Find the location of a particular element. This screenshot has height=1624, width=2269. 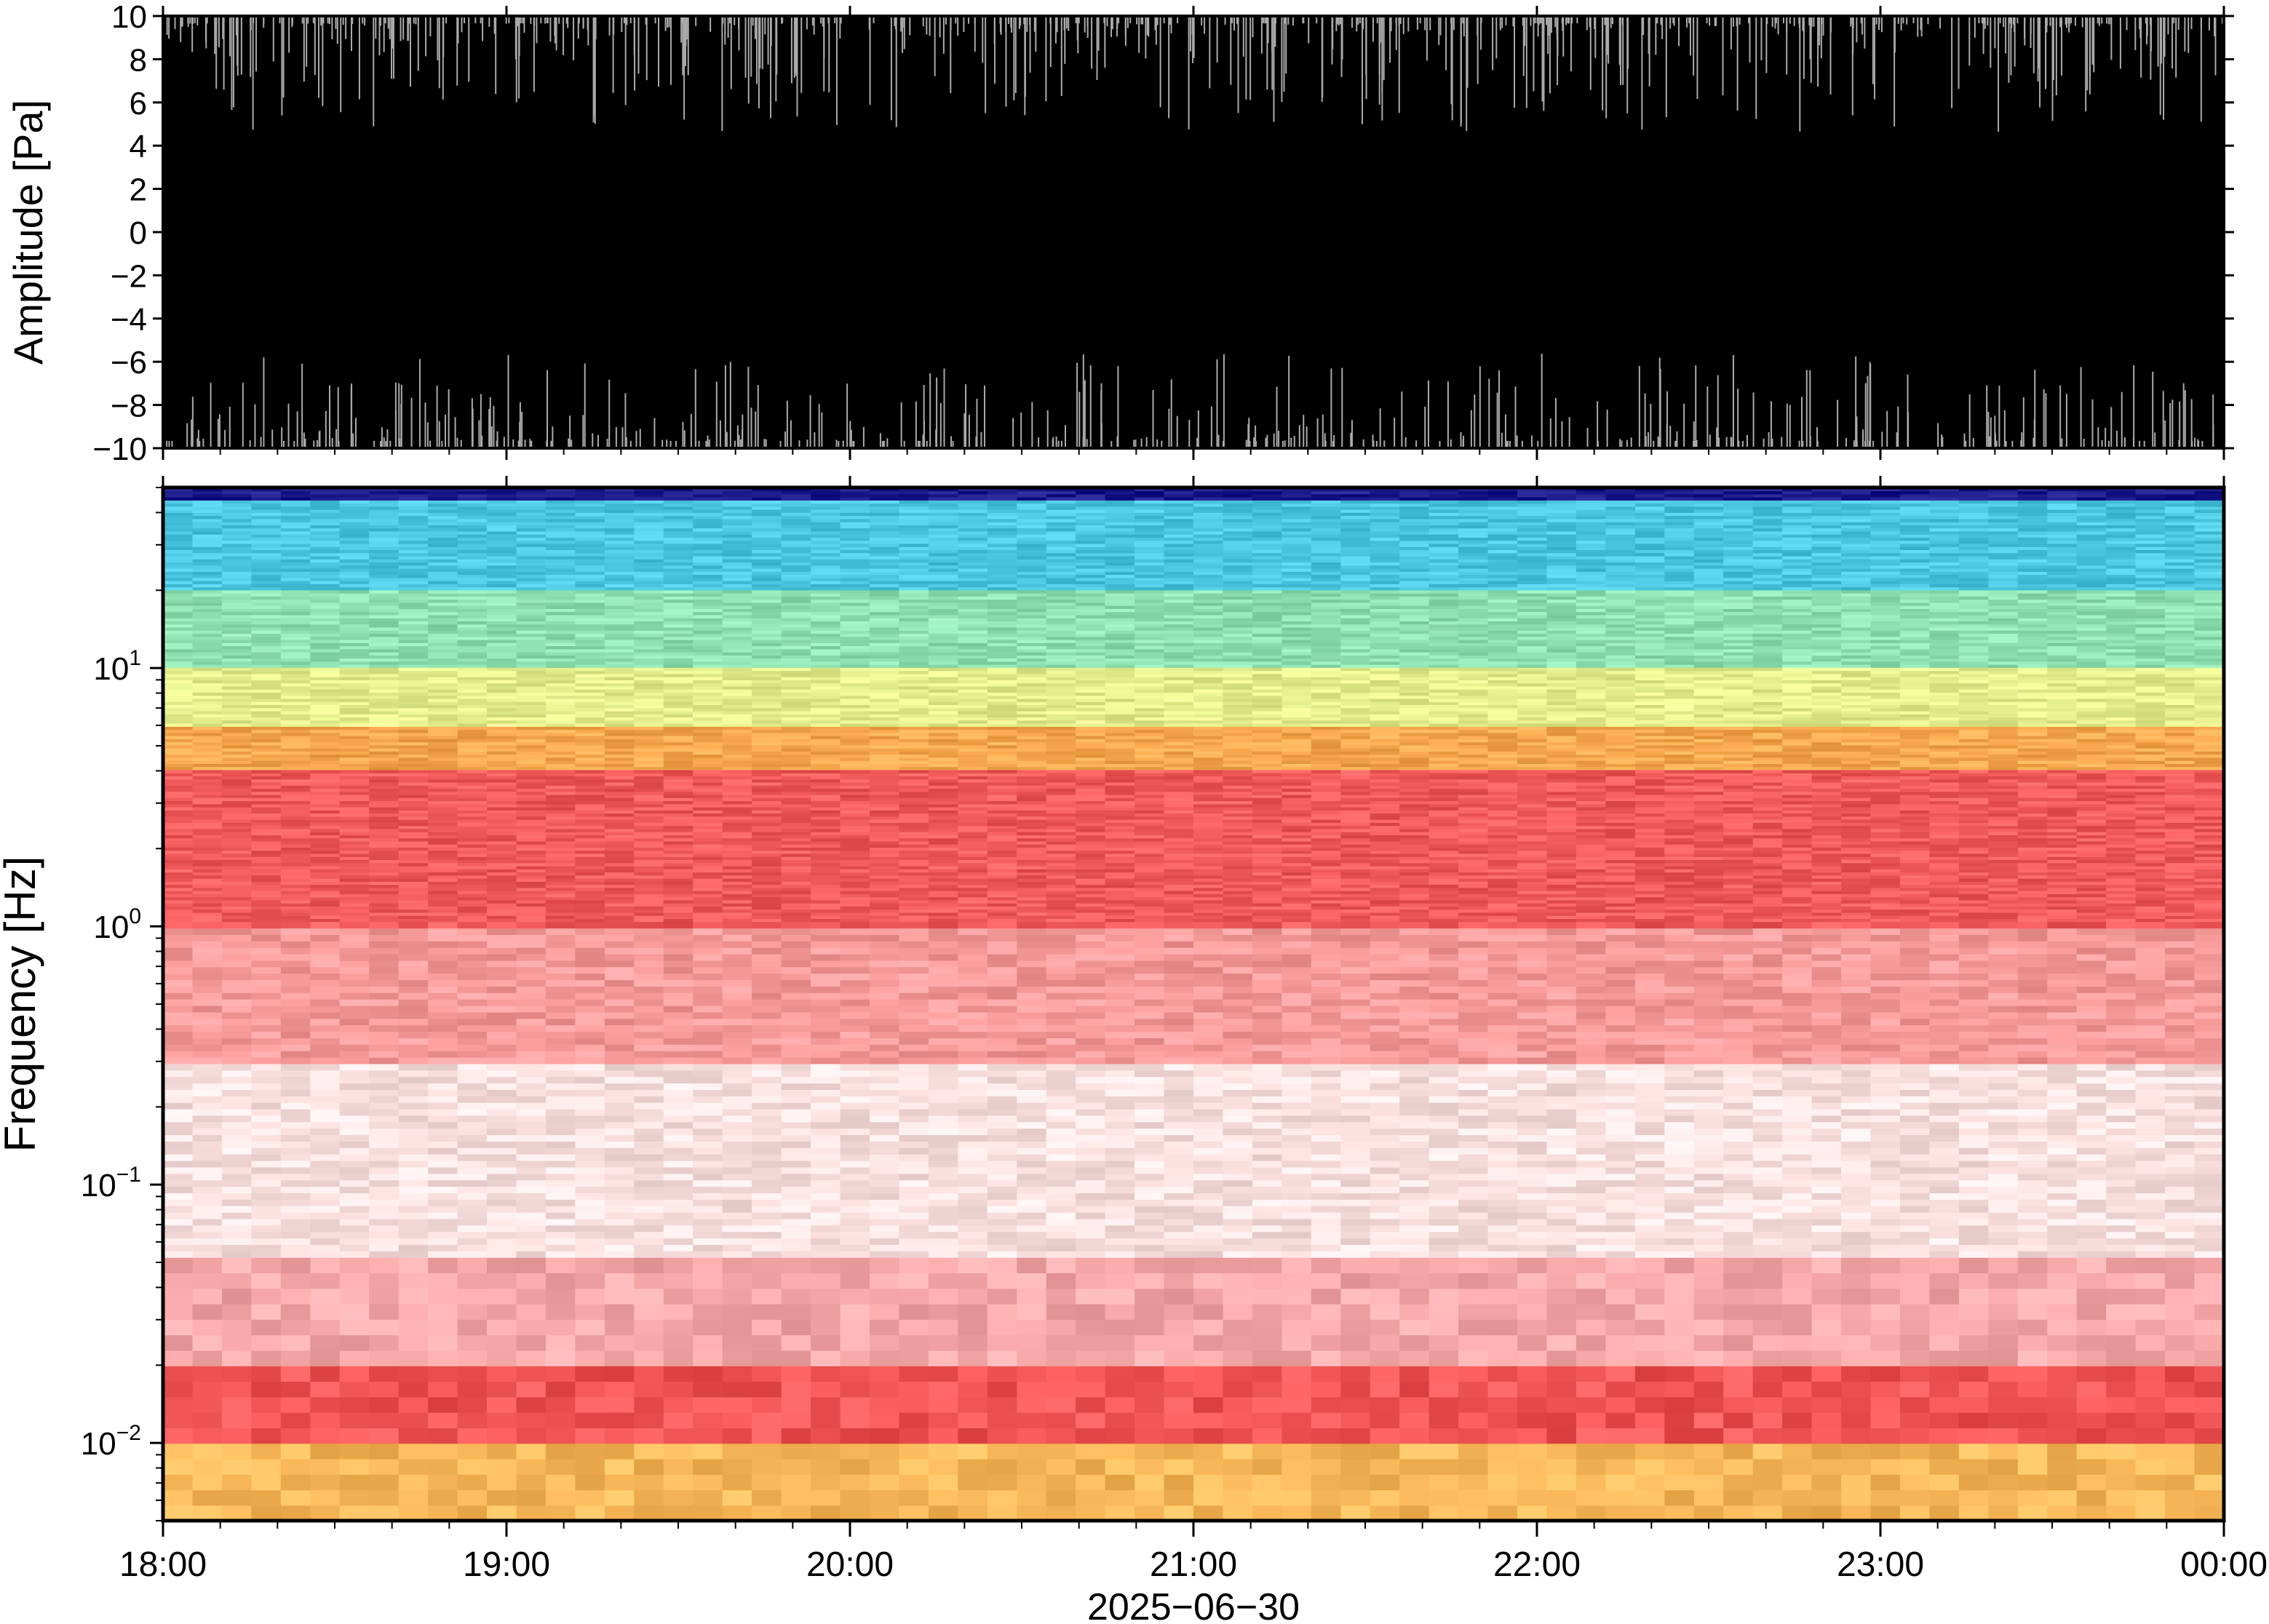

y-tick-label: 2 is located at coordinates (138, 190).